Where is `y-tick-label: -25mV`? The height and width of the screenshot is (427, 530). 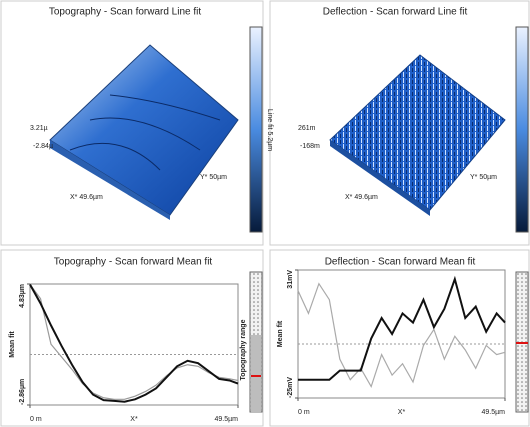
y-tick-label: -25mV is located at coordinates (290, 387).